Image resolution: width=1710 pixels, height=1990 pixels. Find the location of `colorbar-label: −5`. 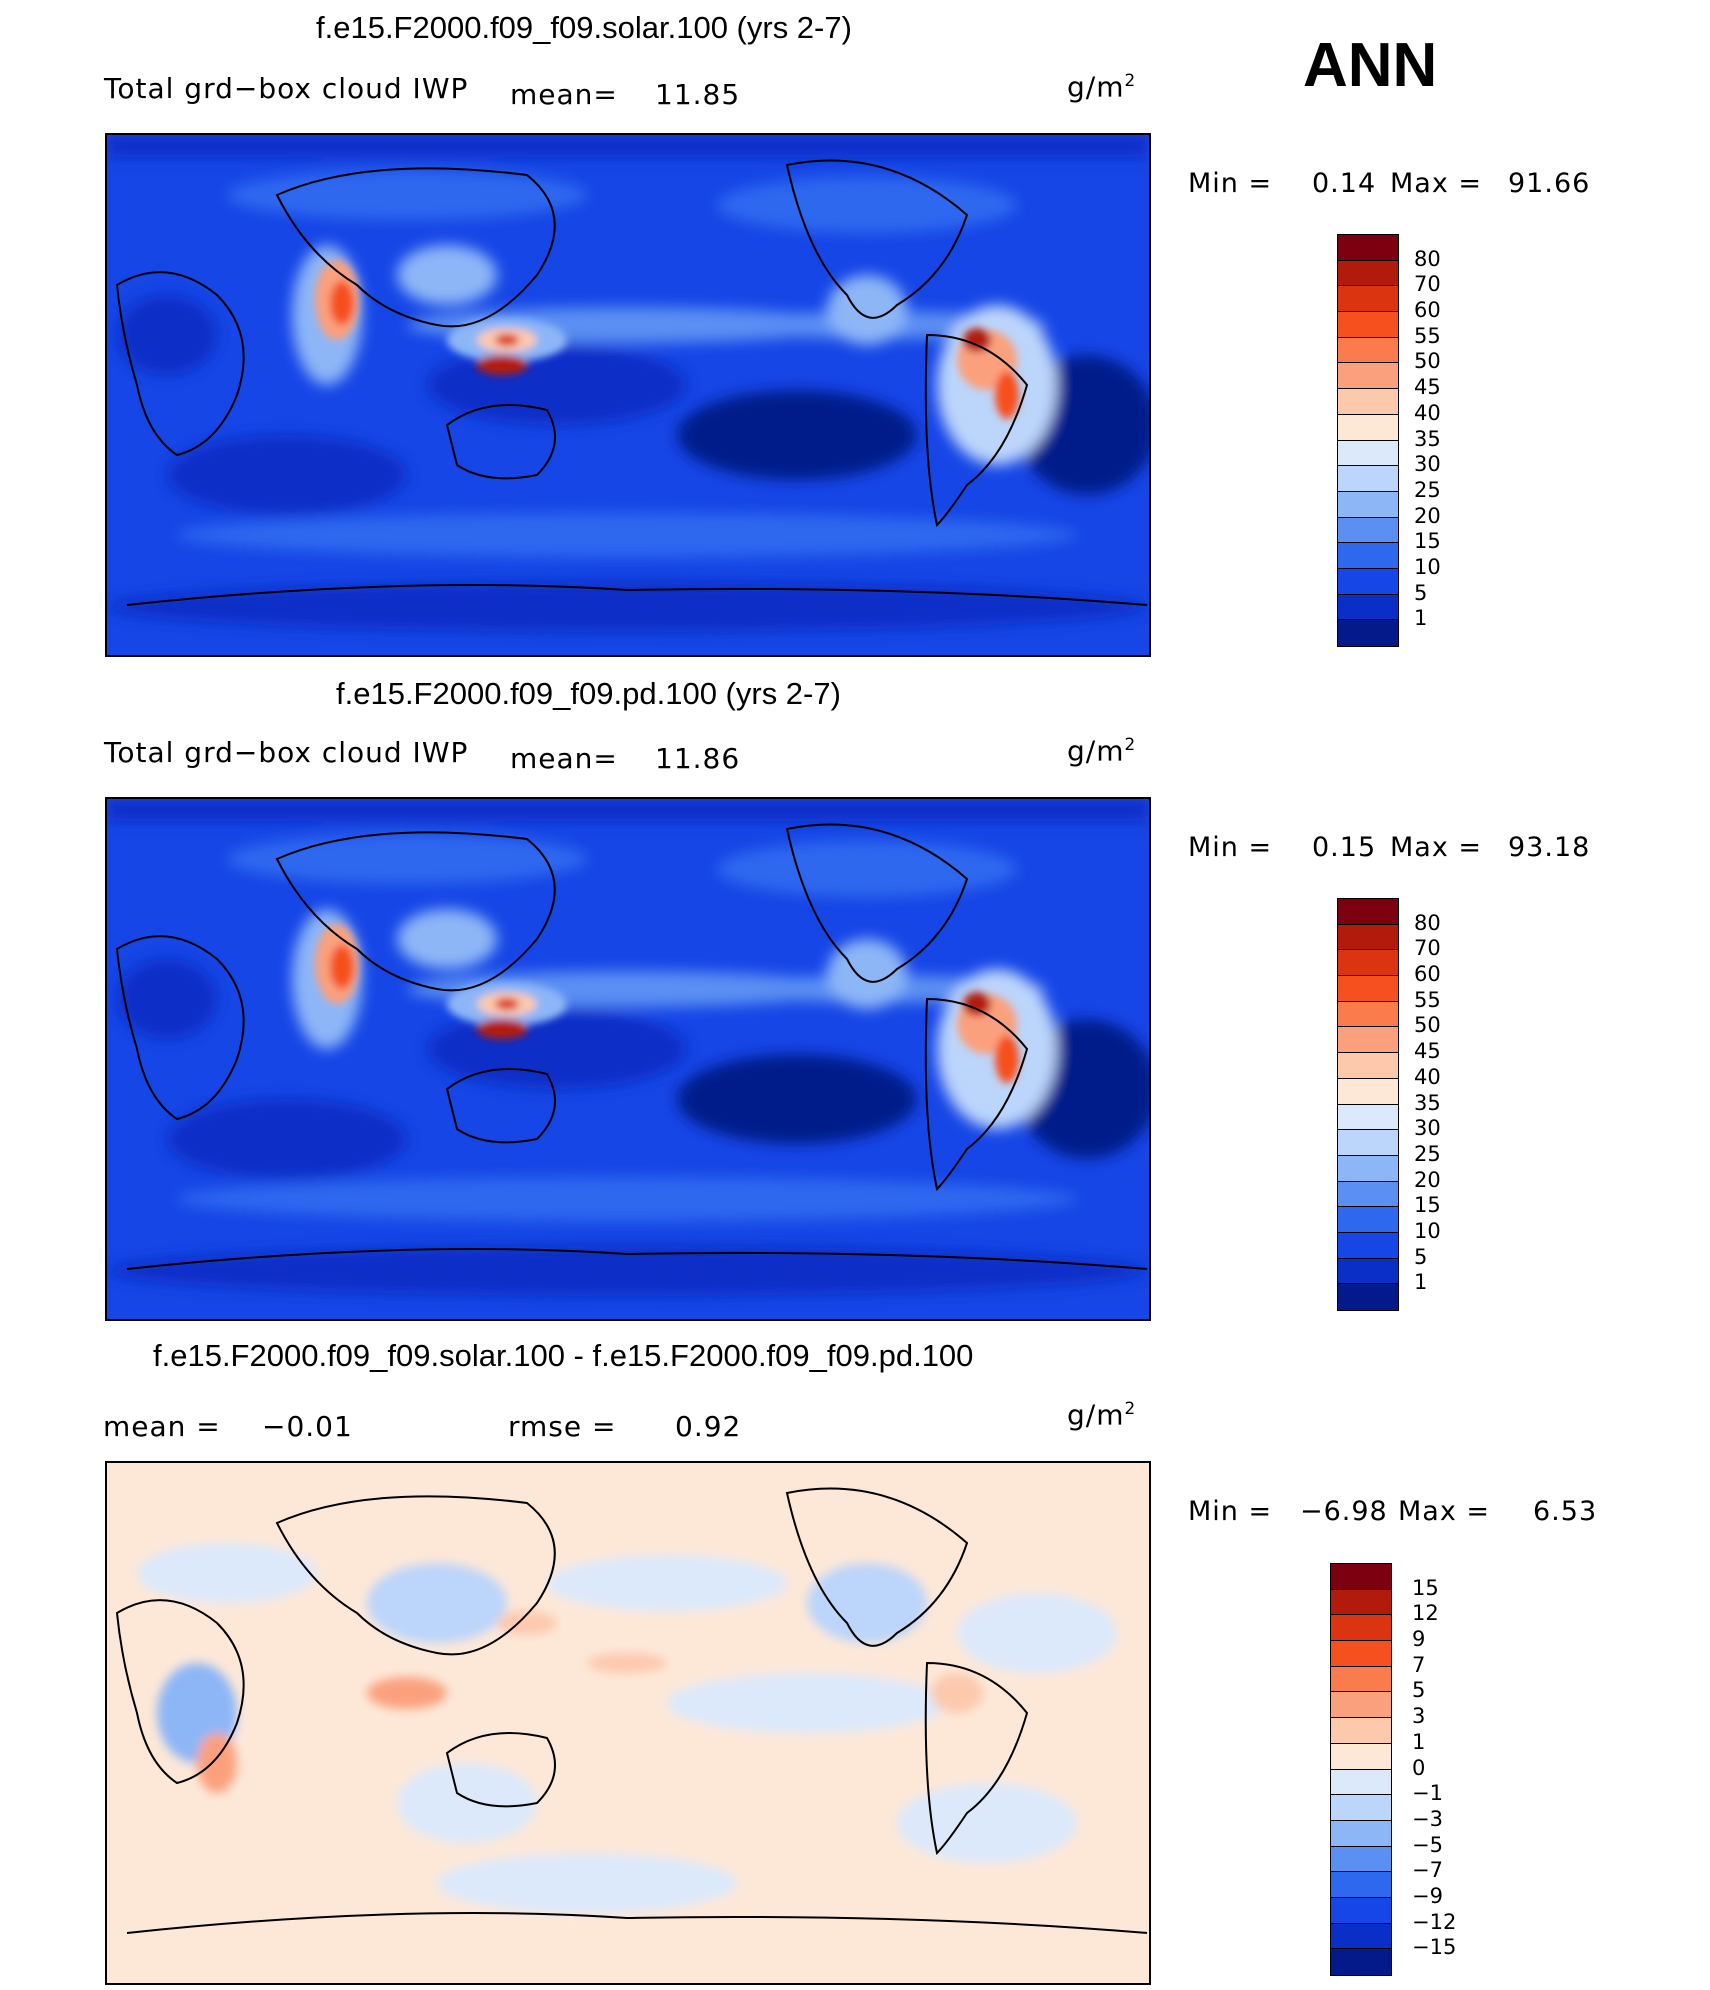

colorbar-label: −5 is located at coordinates (1427, 1844).